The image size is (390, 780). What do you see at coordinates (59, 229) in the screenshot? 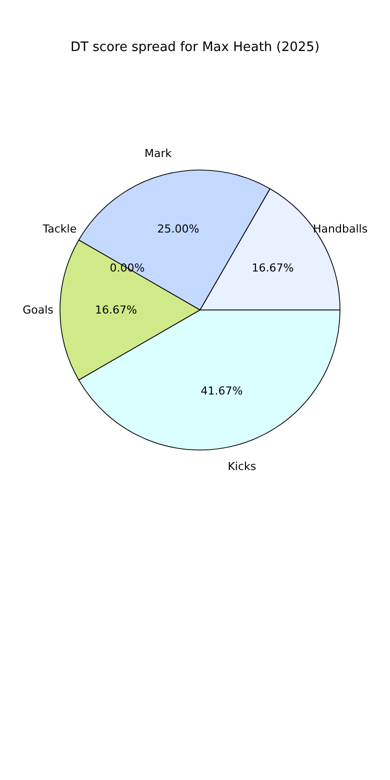
I see `category-label: Tackle` at bounding box center [59, 229].